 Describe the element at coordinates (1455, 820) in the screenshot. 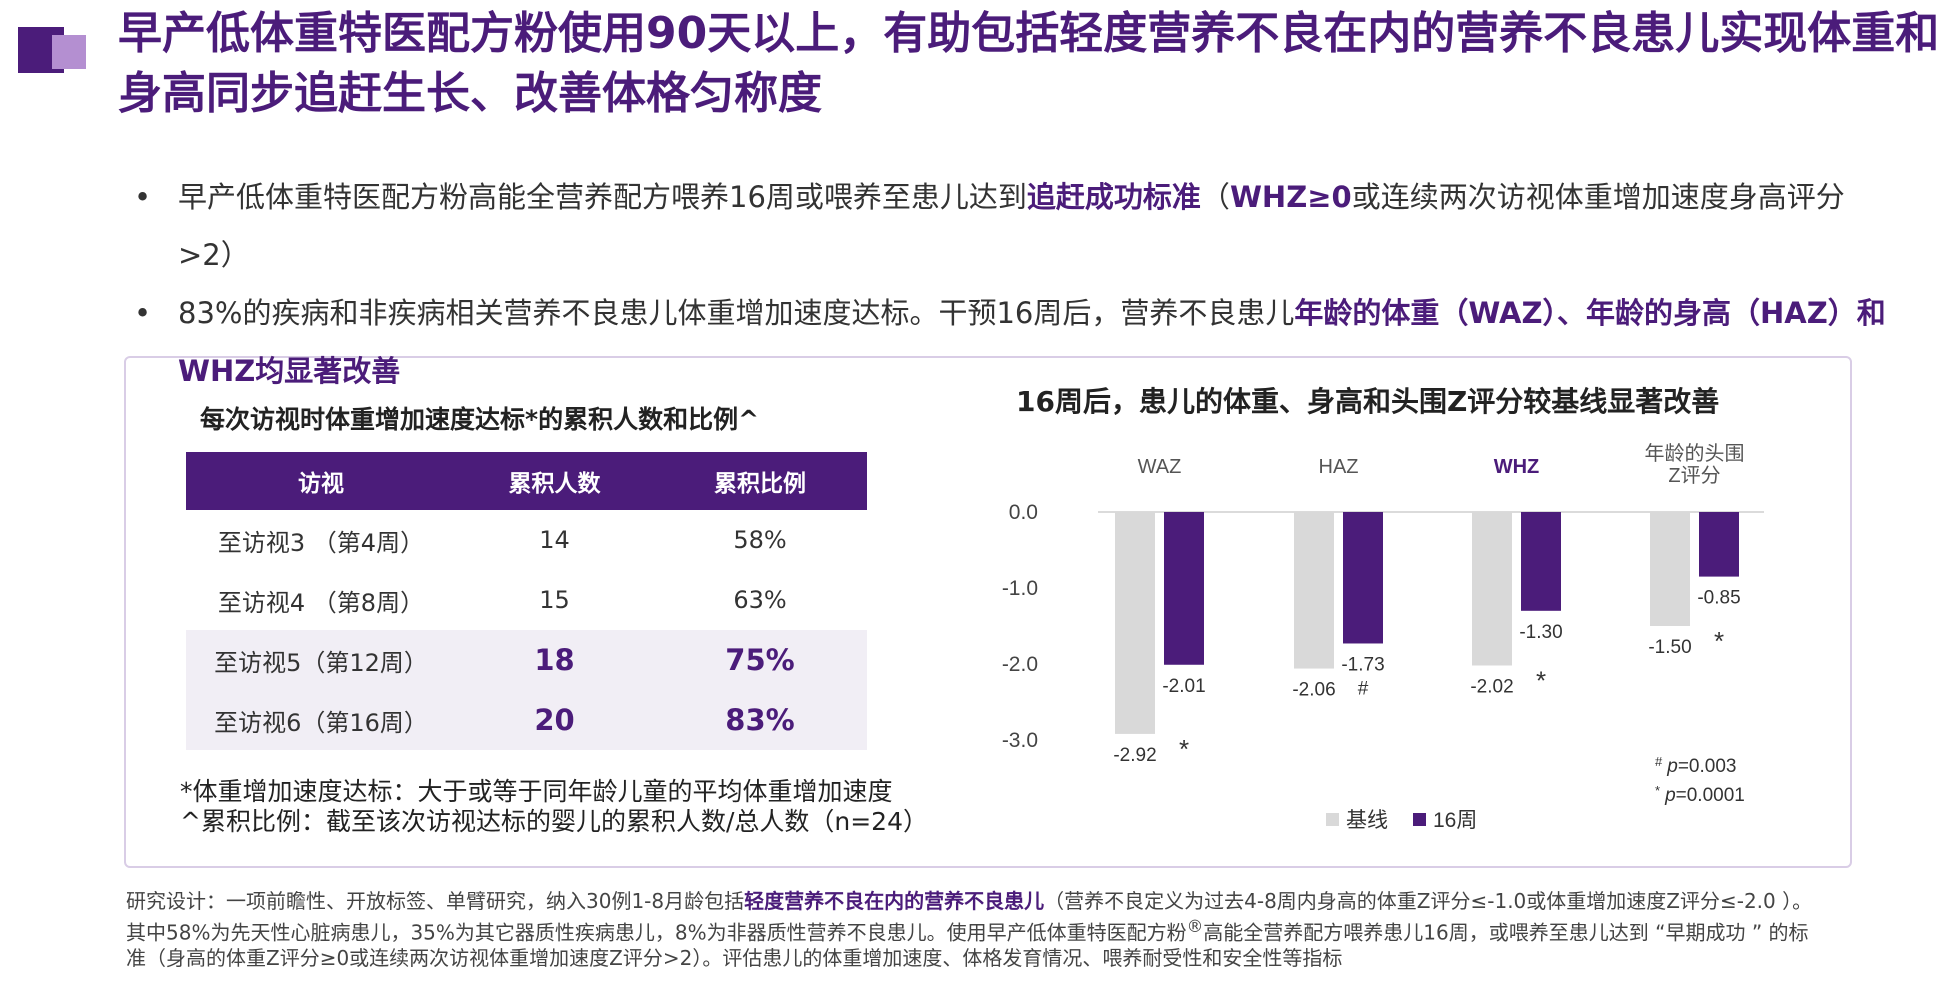

I see `legend-label-week16: 16周` at that location.